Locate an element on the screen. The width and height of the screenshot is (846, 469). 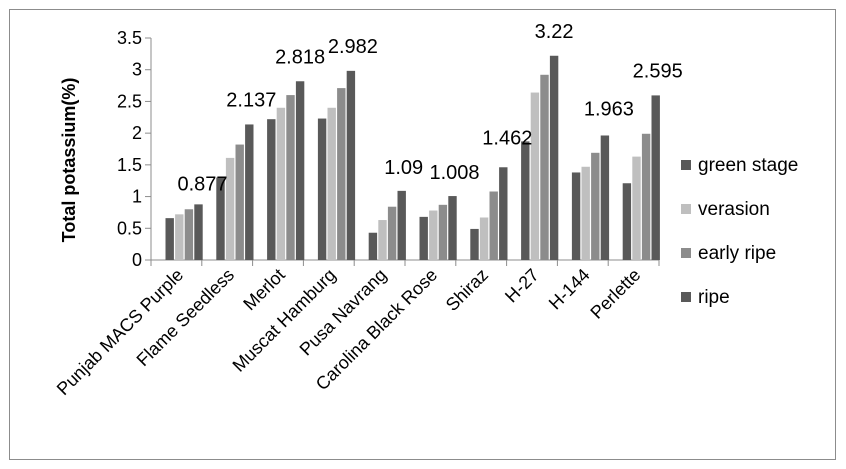
legend: green stage verasion early ripe ripe is located at coordinates (739, 231).